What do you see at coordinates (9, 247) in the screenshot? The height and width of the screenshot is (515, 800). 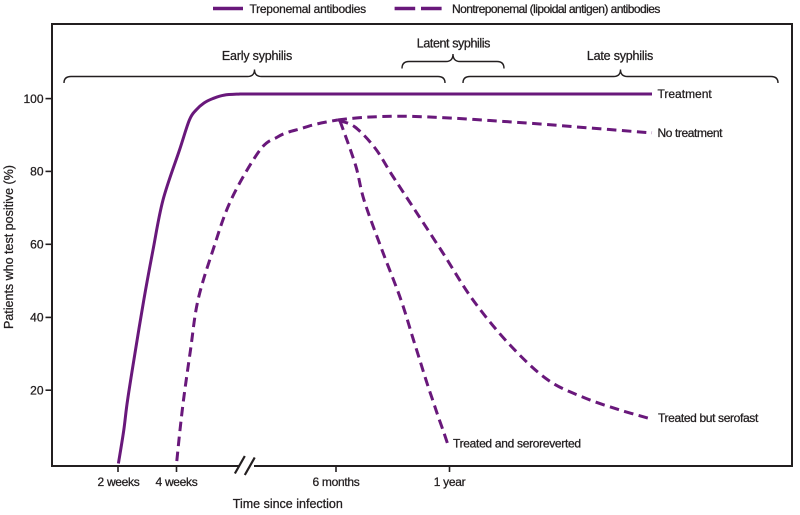 I see `svg-text: Patients who test positive (%)` at bounding box center [9, 247].